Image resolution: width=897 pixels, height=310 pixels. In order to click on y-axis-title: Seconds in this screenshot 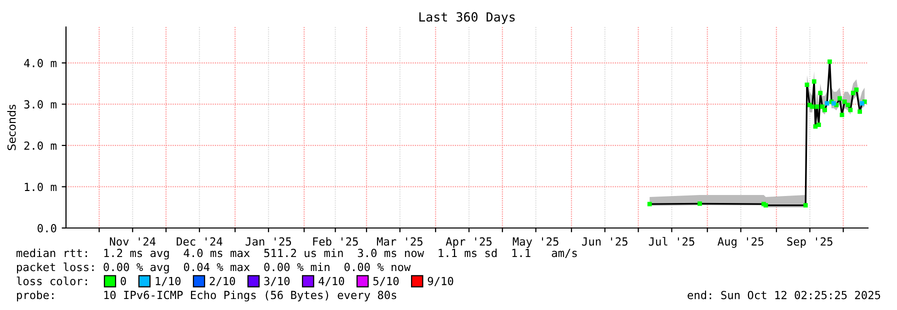, I will do `click(11, 127)`.